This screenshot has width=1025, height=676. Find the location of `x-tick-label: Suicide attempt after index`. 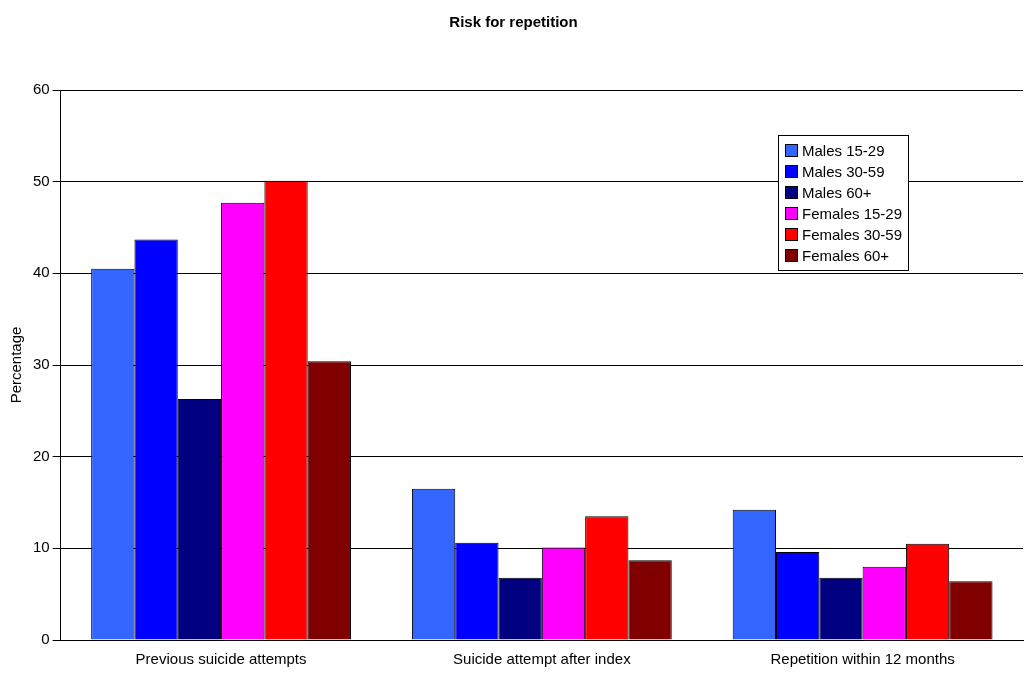

x-tick-label: Suicide attempt after index is located at coordinates (542, 659).